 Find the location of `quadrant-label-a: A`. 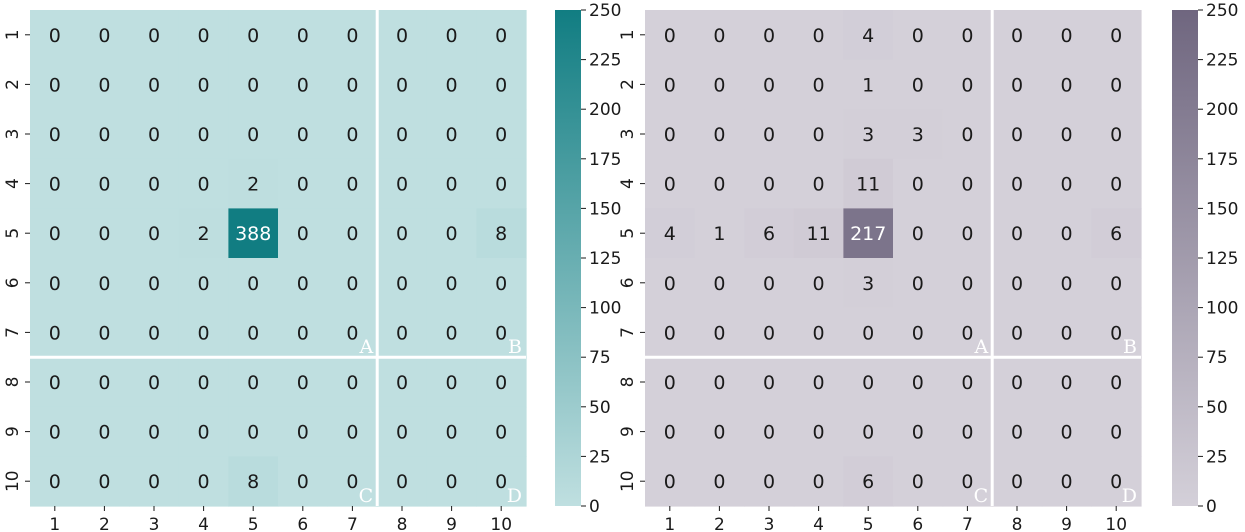

quadrant-label-a: A is located at coordinates (365, 347).